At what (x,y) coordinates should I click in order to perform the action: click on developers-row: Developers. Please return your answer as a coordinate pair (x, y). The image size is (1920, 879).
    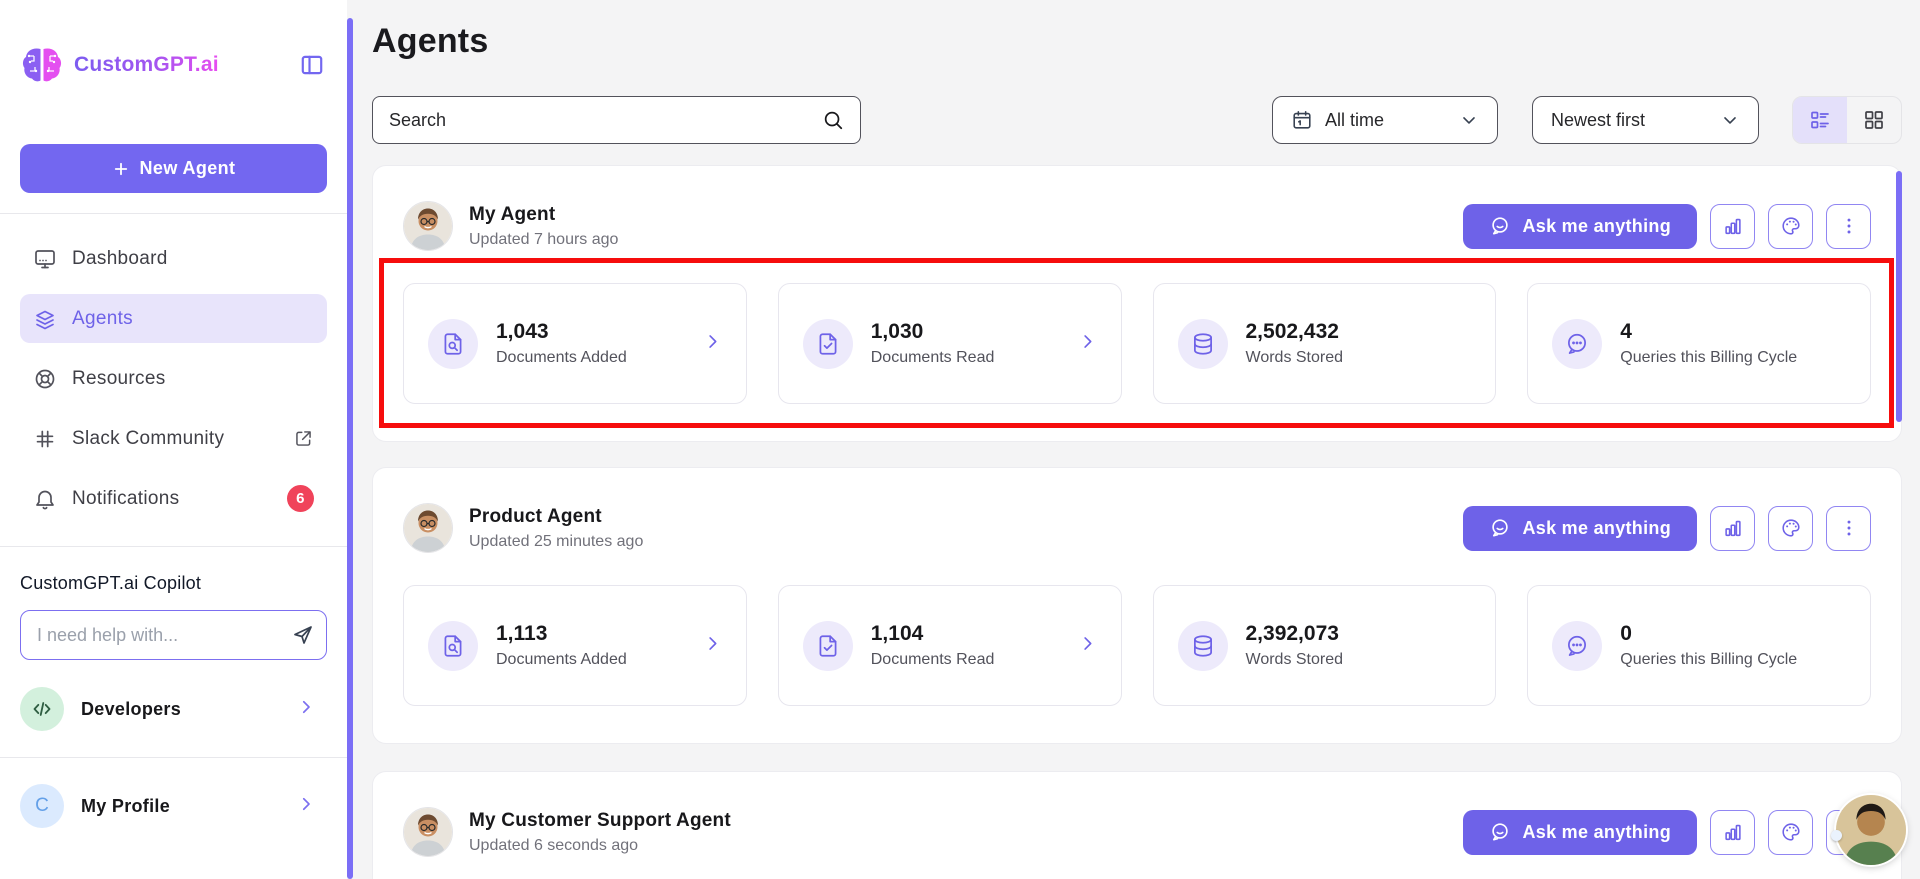
    Looking at the image, I should click on (173, 709).